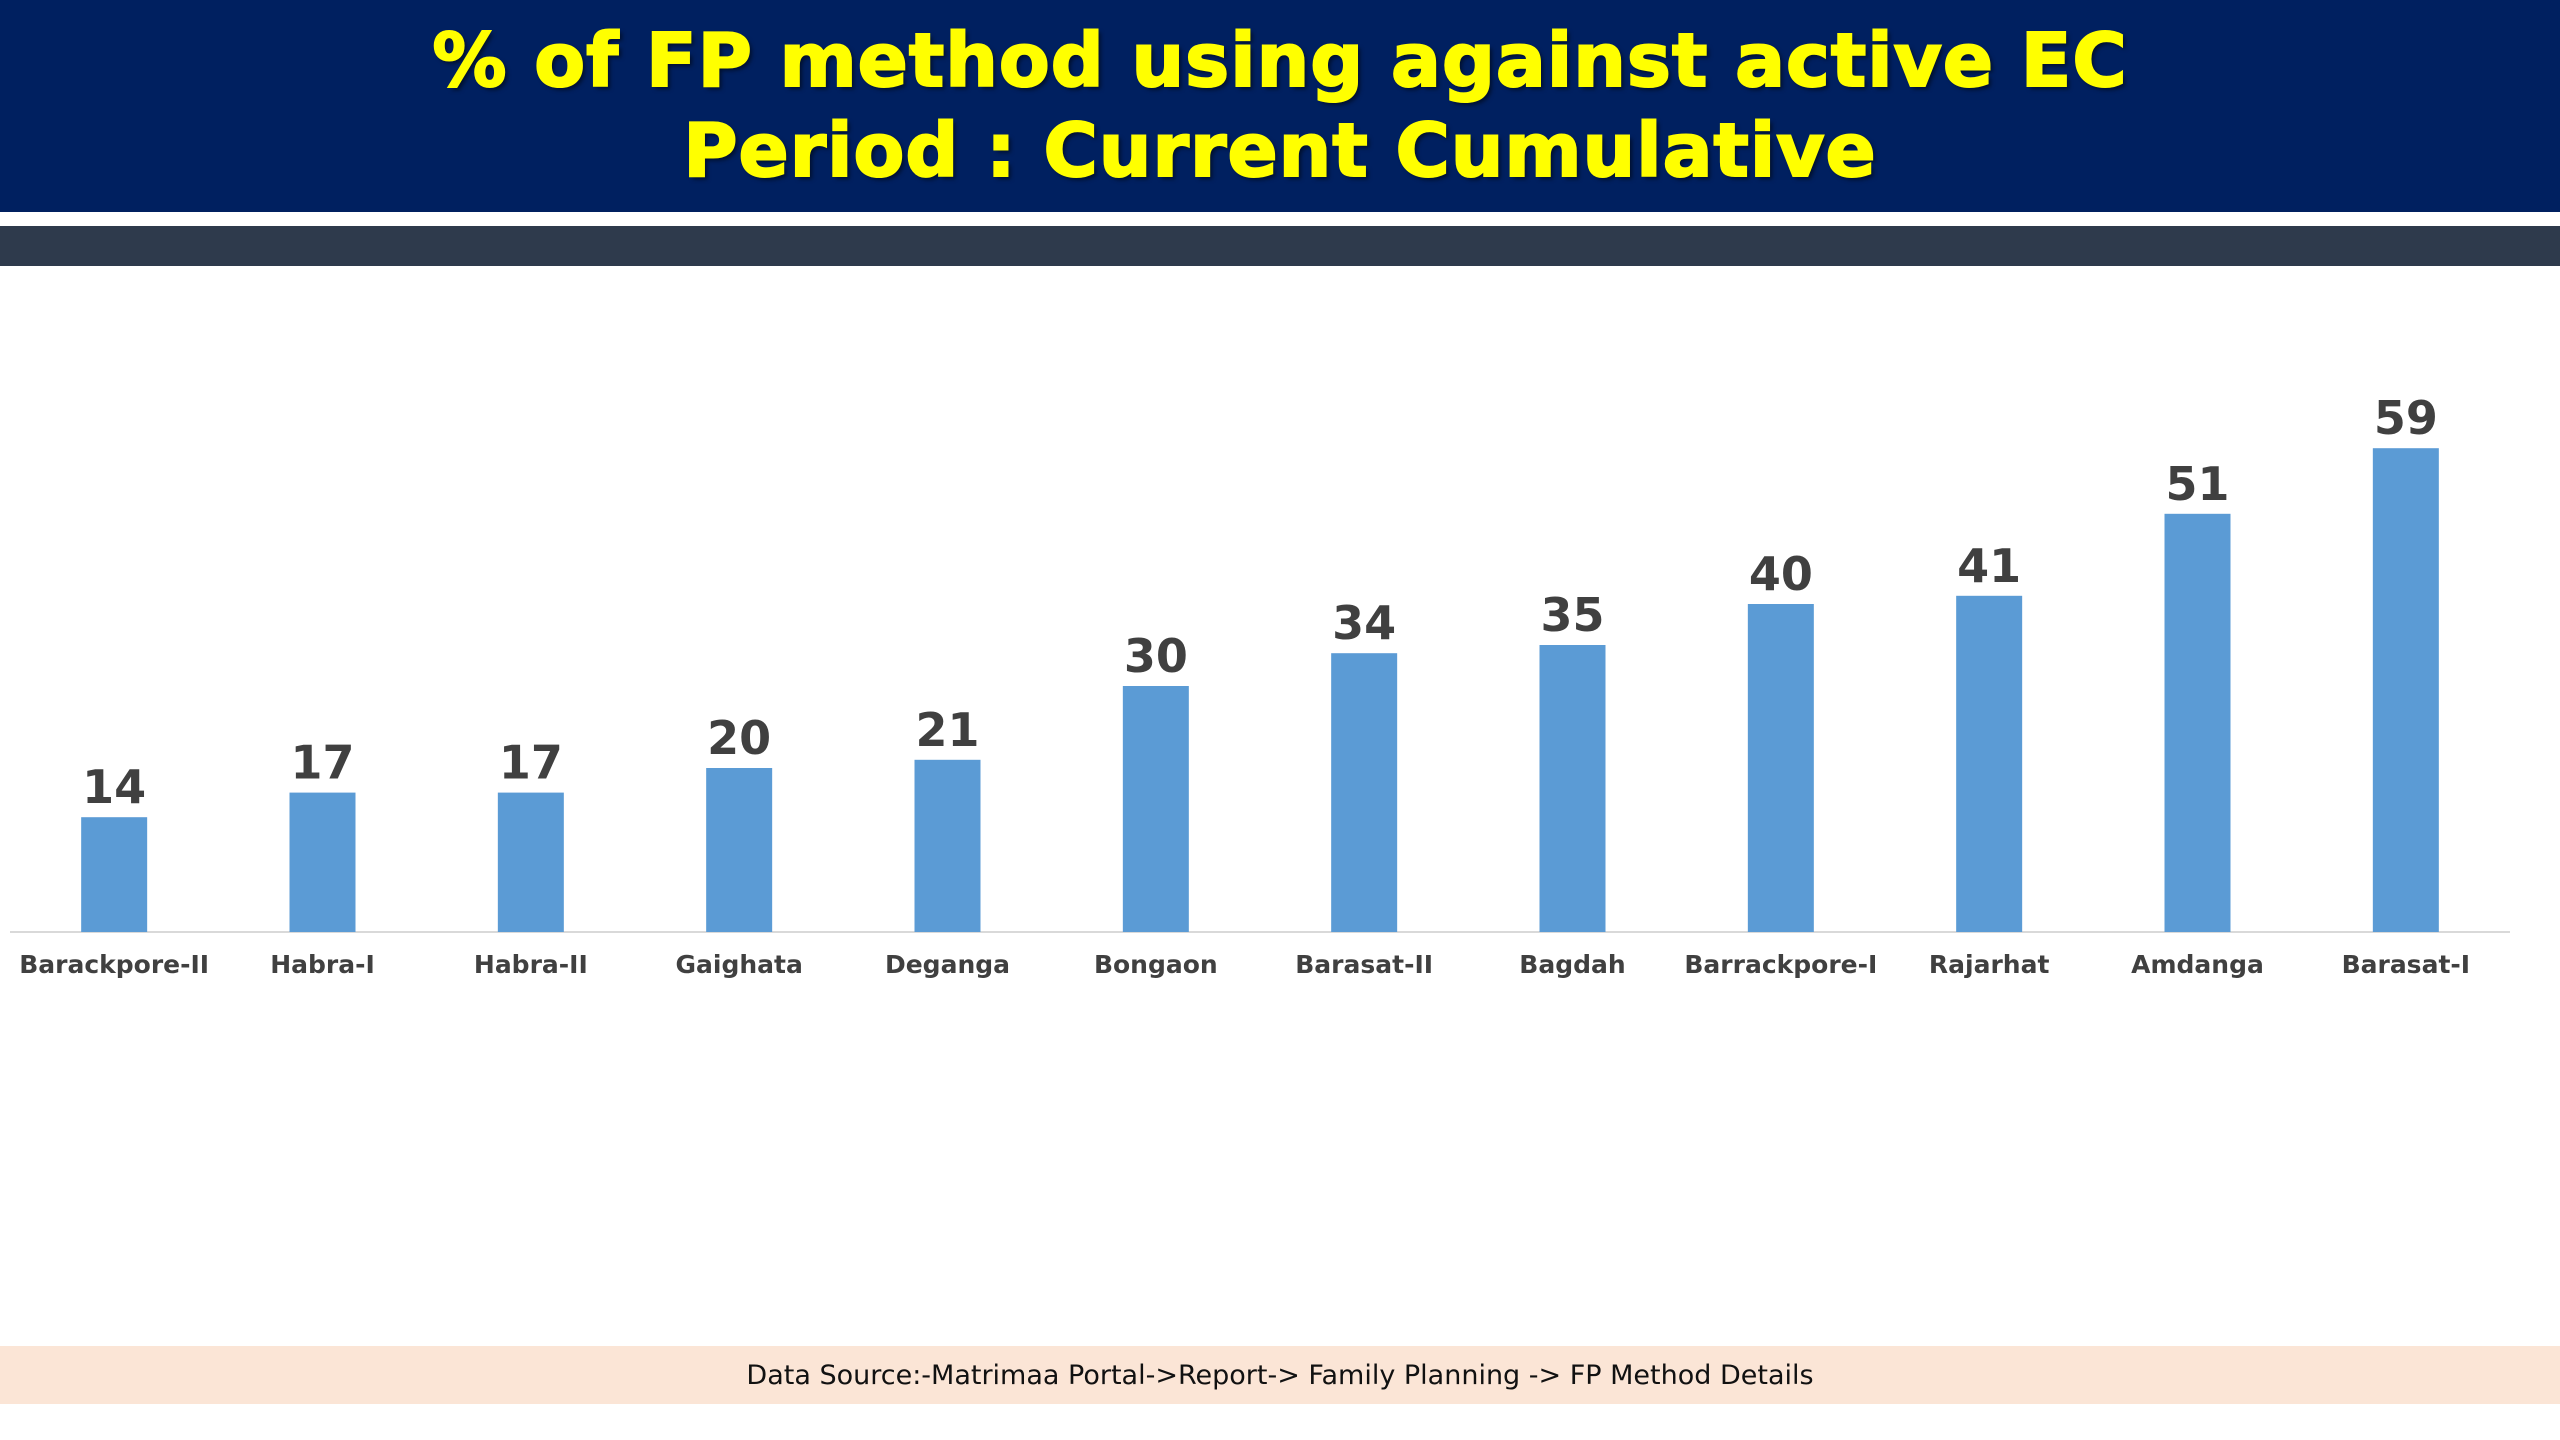  Describe the element at coordinates (1279, 151) in the screenshot. I see `chart-subtitle: Period : Current Cumulative` at that location.